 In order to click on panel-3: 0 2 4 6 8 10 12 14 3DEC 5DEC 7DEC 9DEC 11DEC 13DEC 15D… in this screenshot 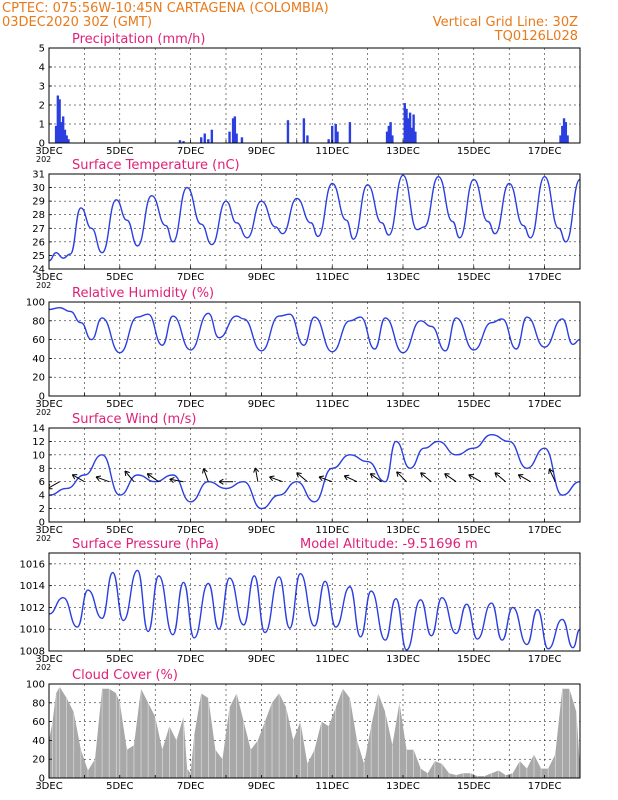, I will do `click(306, 477)`.